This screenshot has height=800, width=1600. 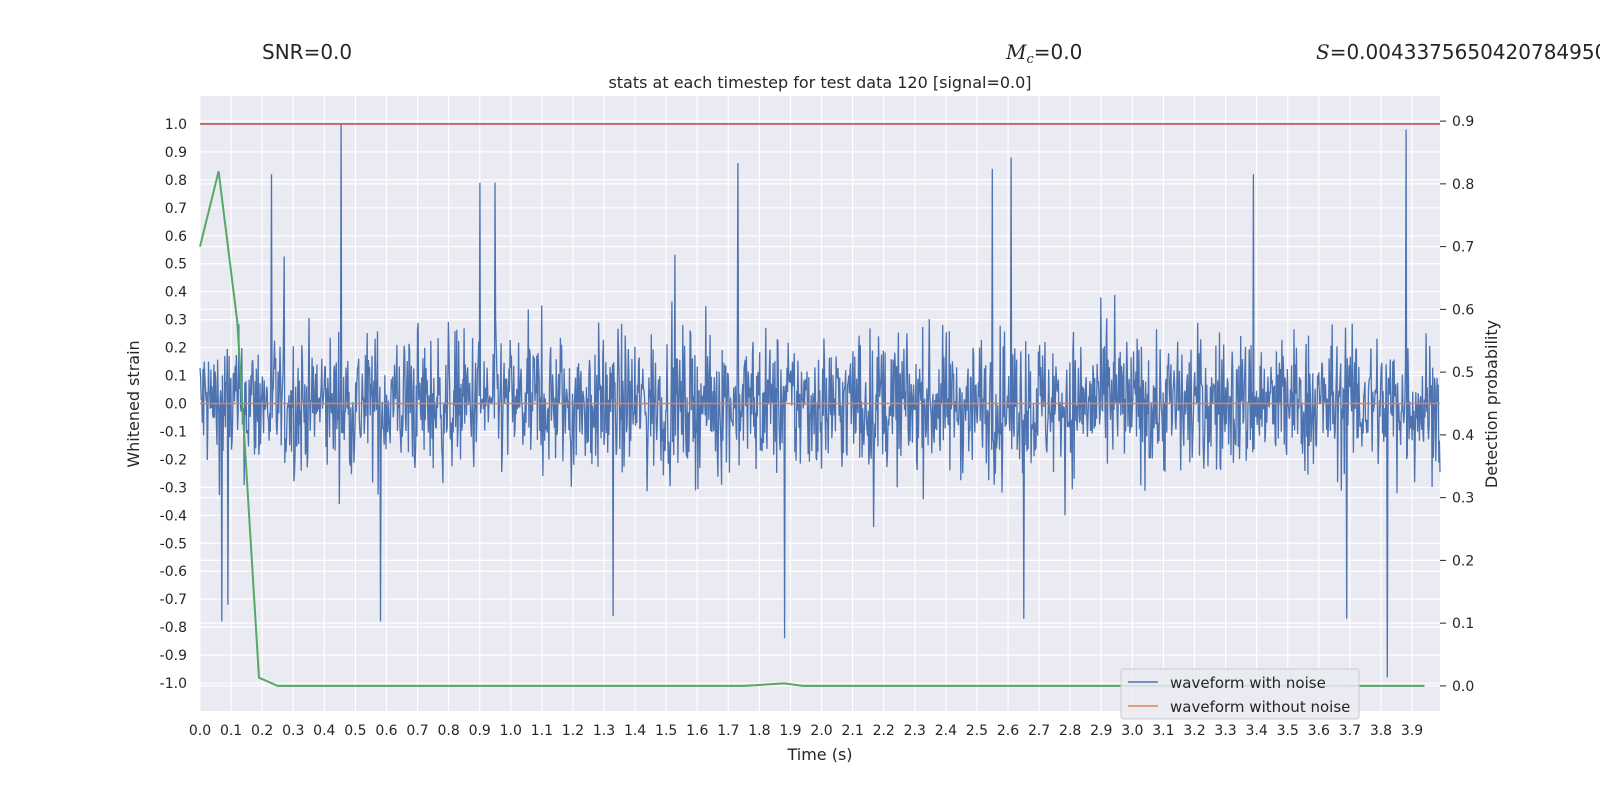 What do you see at coordinates (1016, 52) in the screenshot?
I see `mc-symbol: M` at bounding box center [1016, 52].